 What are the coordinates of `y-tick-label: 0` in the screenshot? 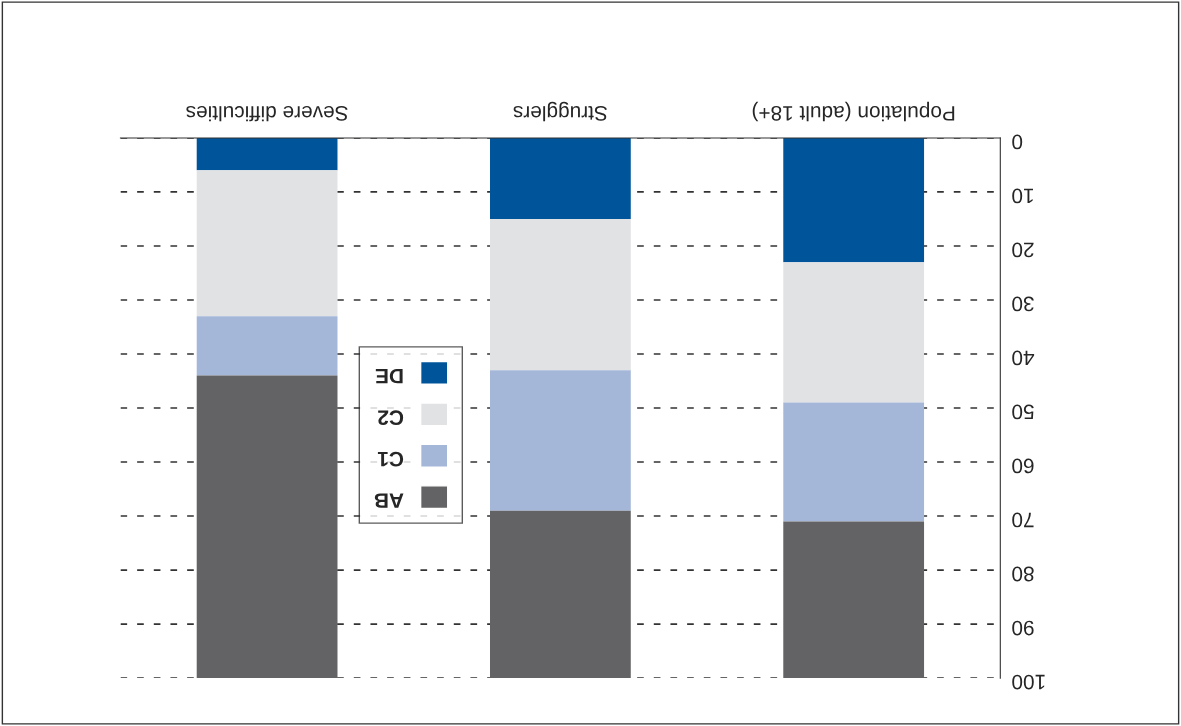 It's located at (1017, 142).